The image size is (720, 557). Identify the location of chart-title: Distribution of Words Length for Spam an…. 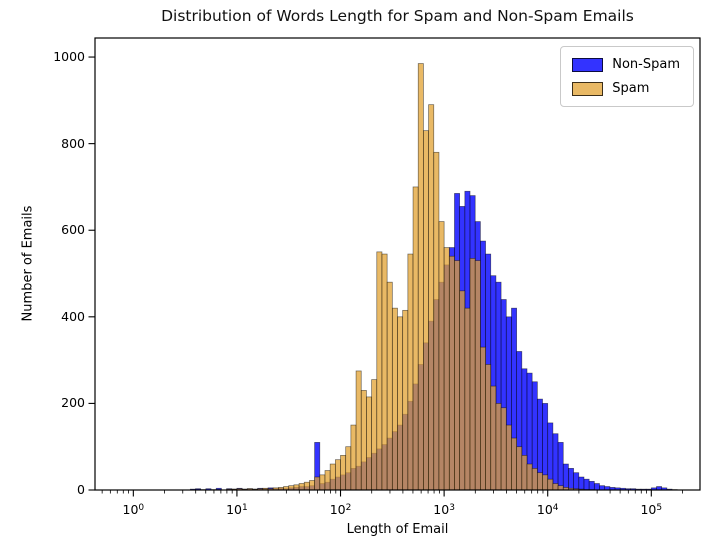
(397, 16).